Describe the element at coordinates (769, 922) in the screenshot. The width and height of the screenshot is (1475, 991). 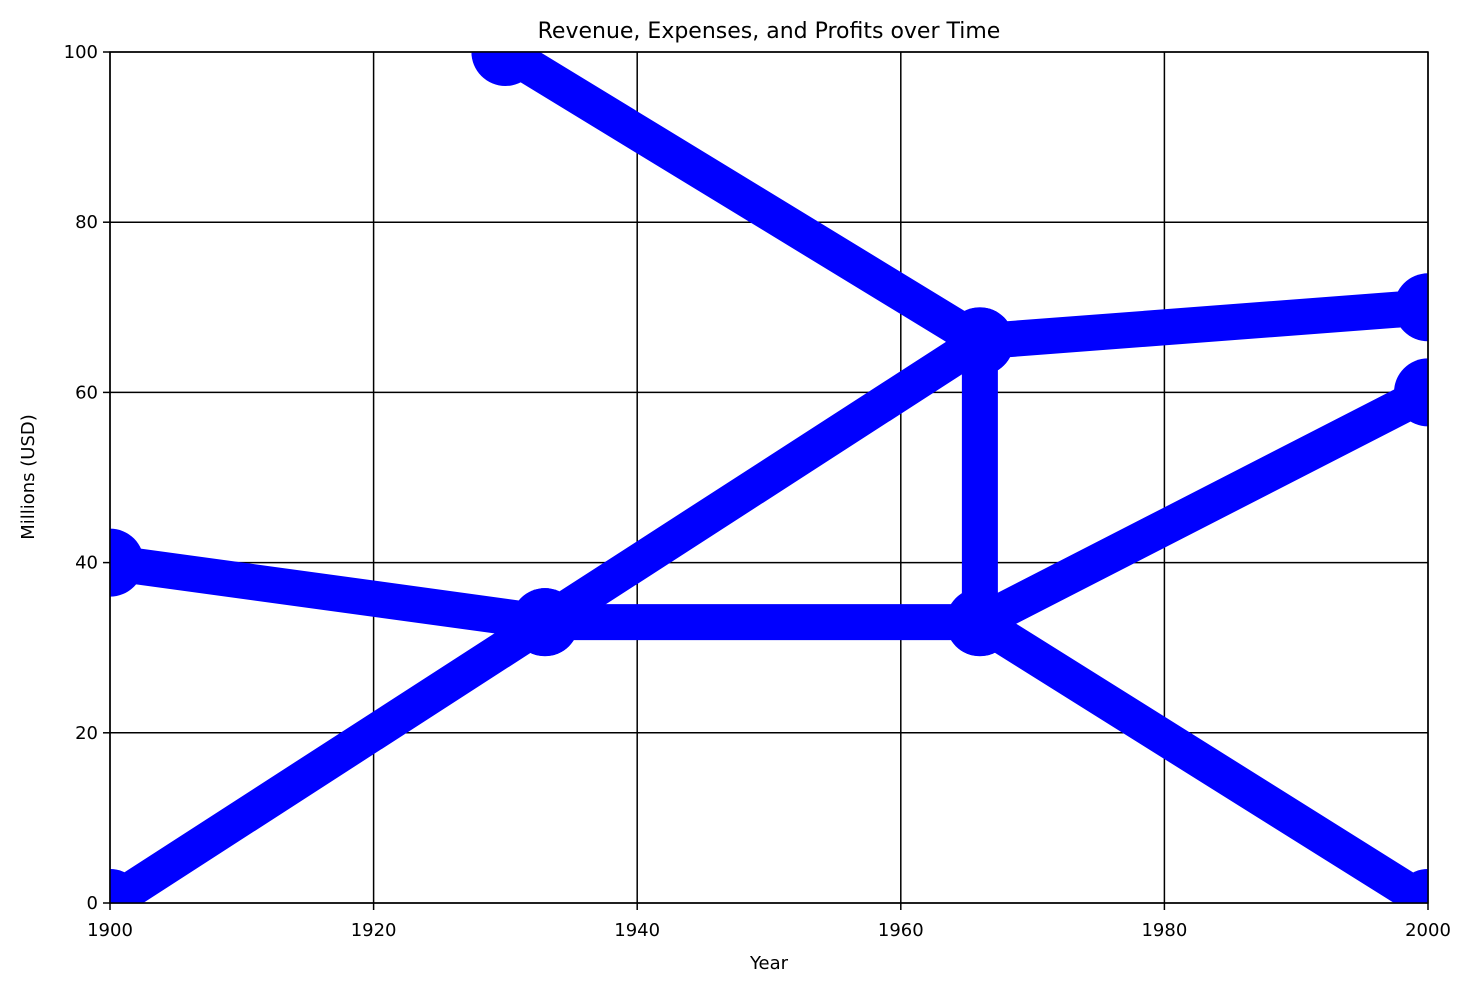
I see `x-axis-ticks: 1900 1920 1940 1960 1980 2000` at that location.